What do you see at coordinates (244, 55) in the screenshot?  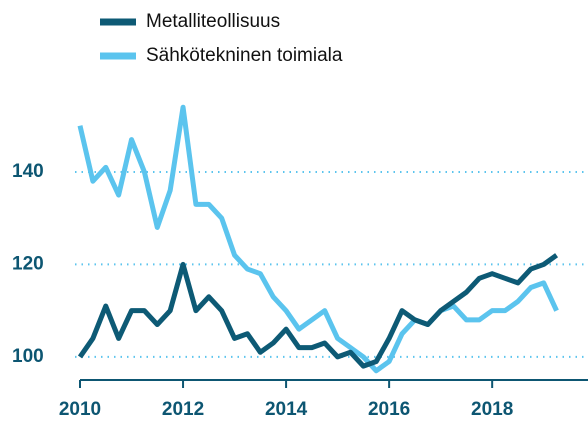 I see `legend-label: Sähkötekninen toimiala` at bounding box center [244, 55].